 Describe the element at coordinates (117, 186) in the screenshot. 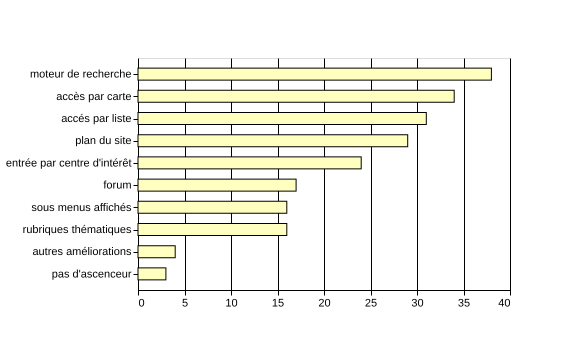

I see `y-tick-label: forum` at that location.